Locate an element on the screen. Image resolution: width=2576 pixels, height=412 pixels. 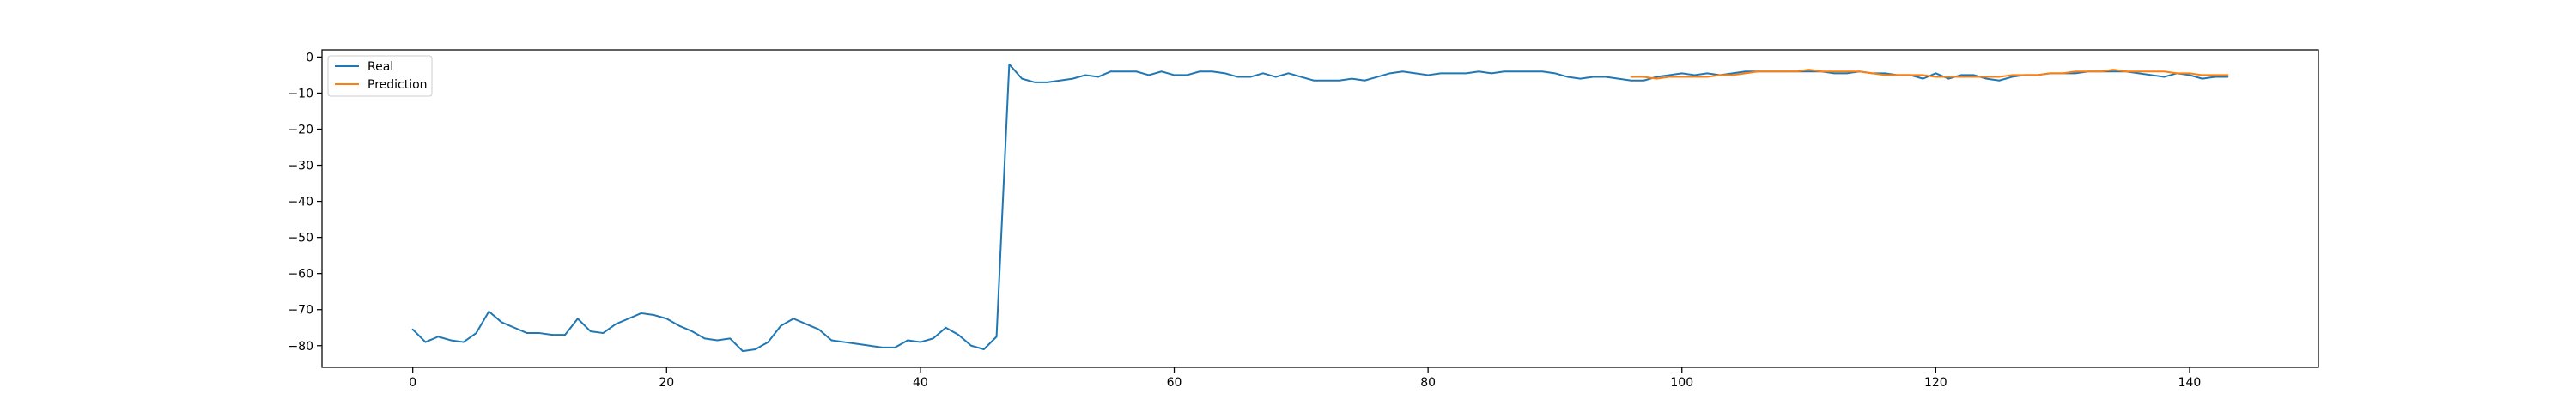
x-tick-label: 60 is located at coordinates (1174, 383).